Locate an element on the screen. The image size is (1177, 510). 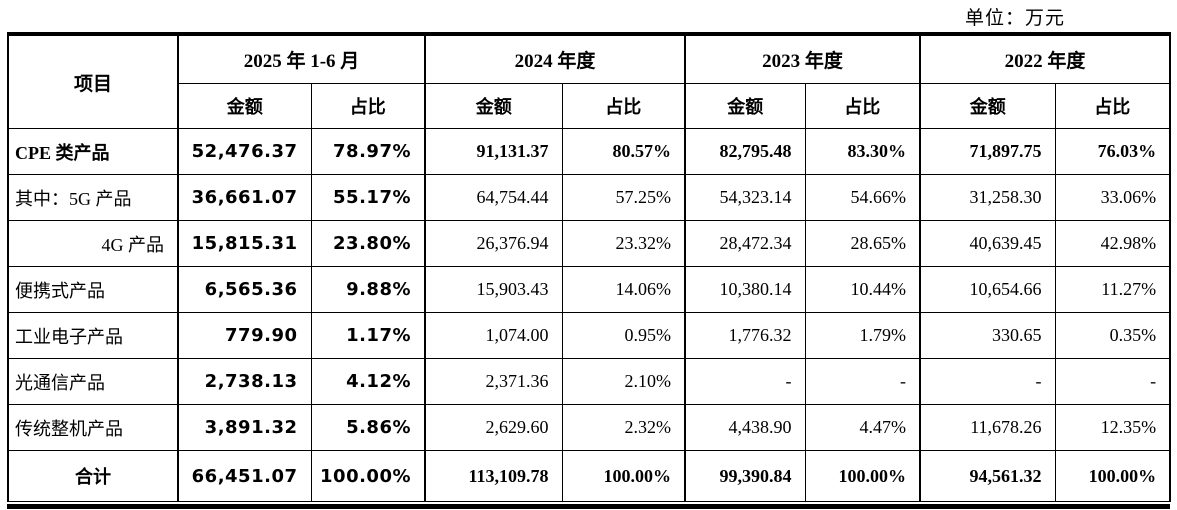
amount-cell: 113,109.78 is located at coordinates (493, 476).